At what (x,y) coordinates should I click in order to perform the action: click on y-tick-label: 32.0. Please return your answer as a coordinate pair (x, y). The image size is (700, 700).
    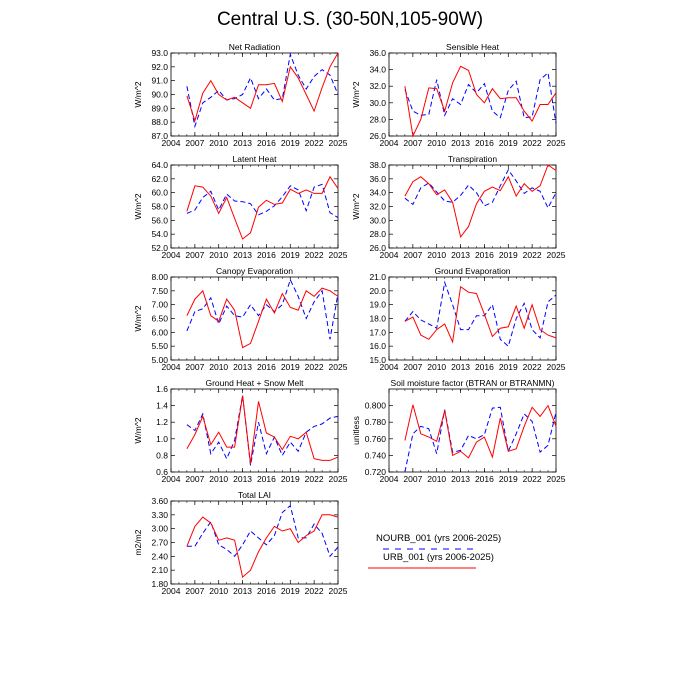
    Looking at the image, I should click on (377, 86).